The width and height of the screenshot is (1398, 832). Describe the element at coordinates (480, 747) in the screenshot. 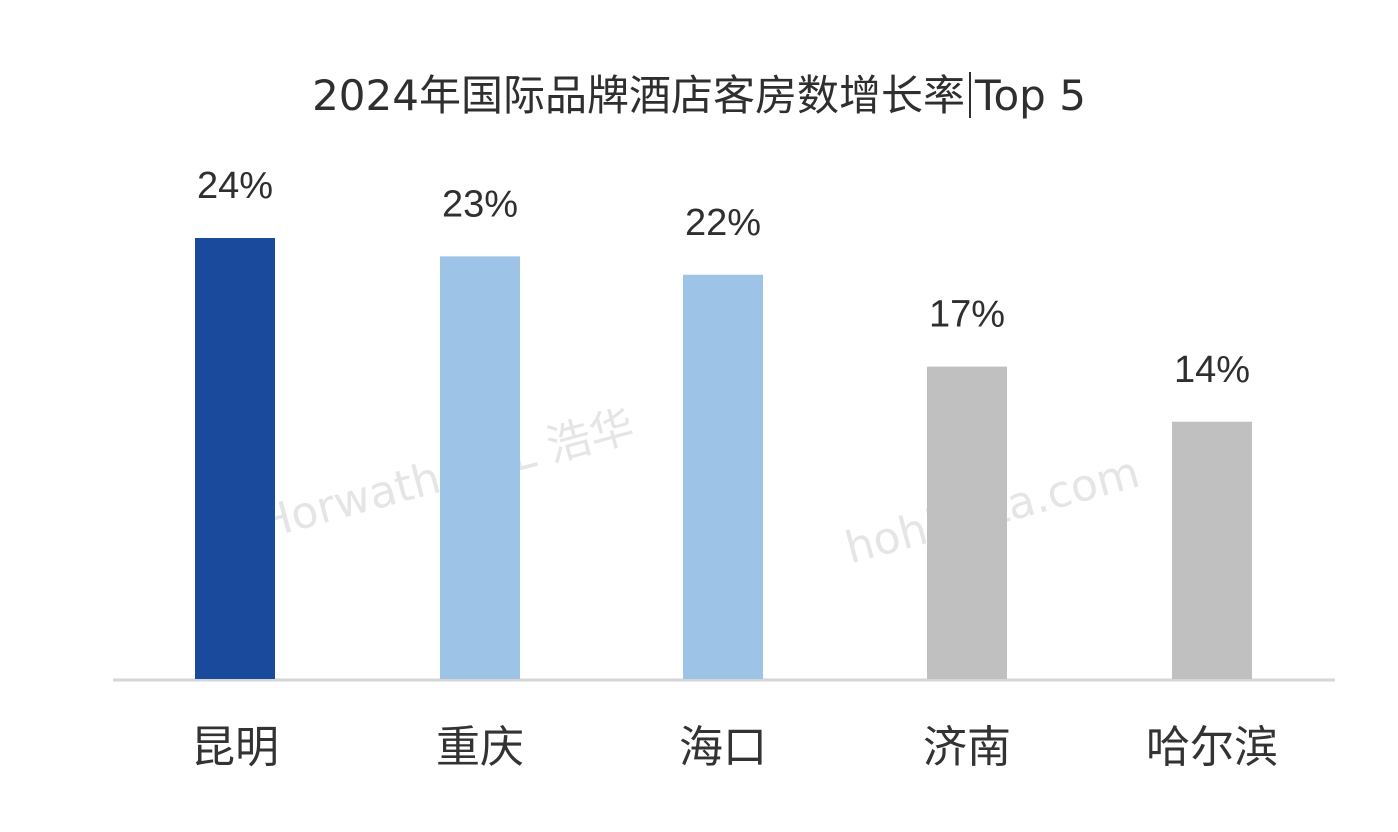

I see `category-label-2: 重庆` at that location.